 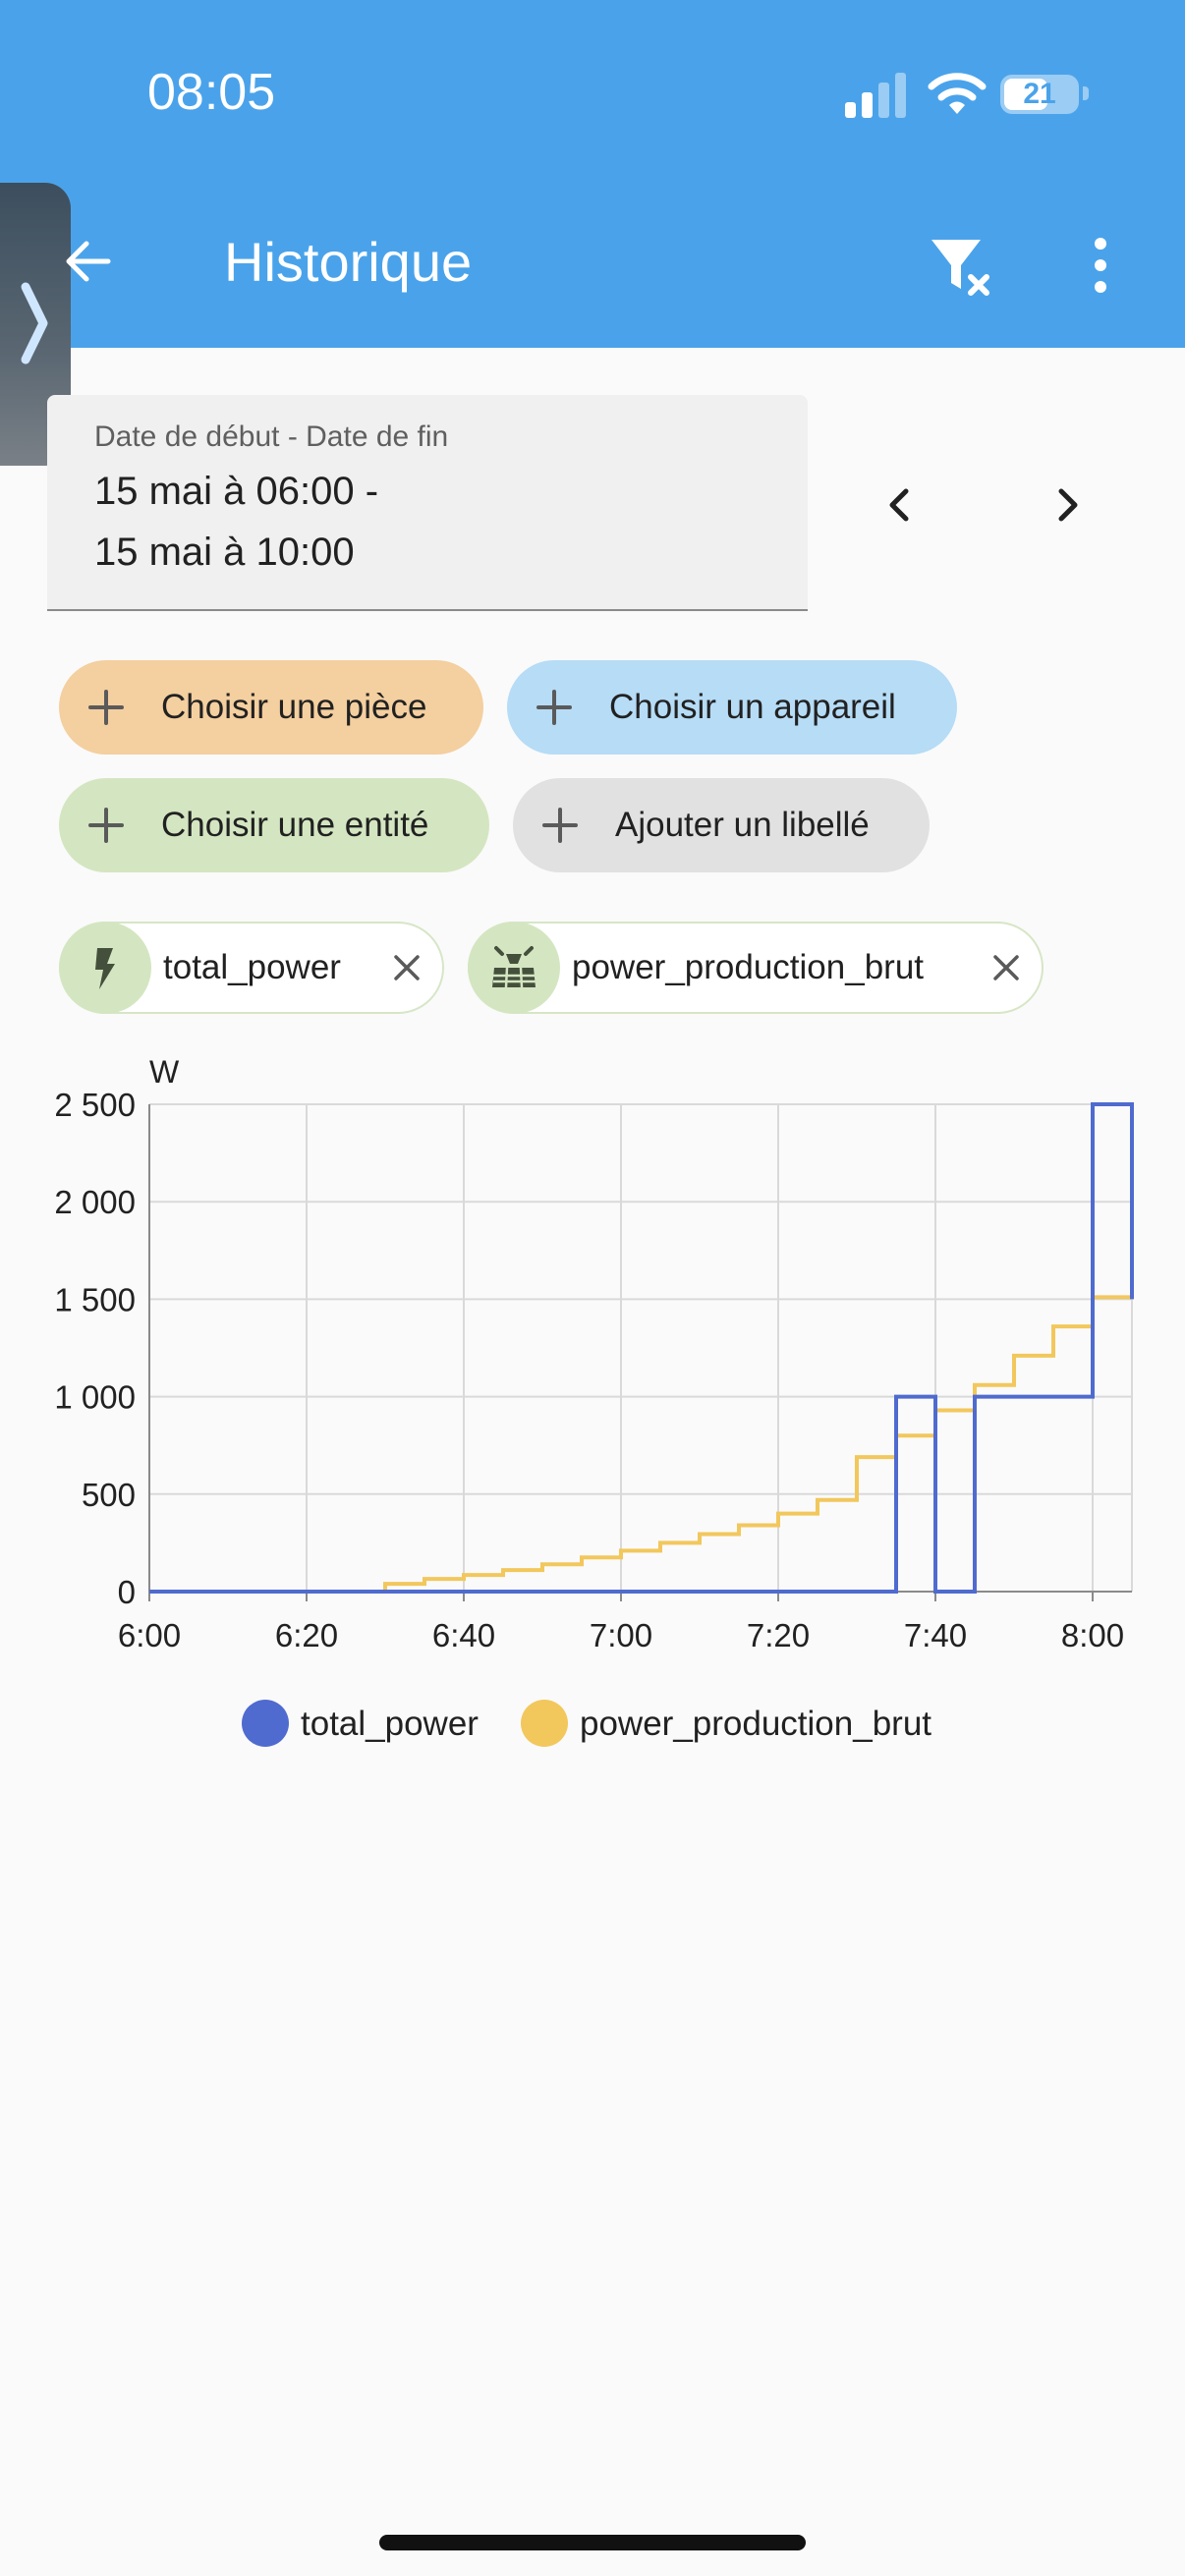 I want to click on add-label-label: Ajouter un libellé, so click(x=743, y=825).